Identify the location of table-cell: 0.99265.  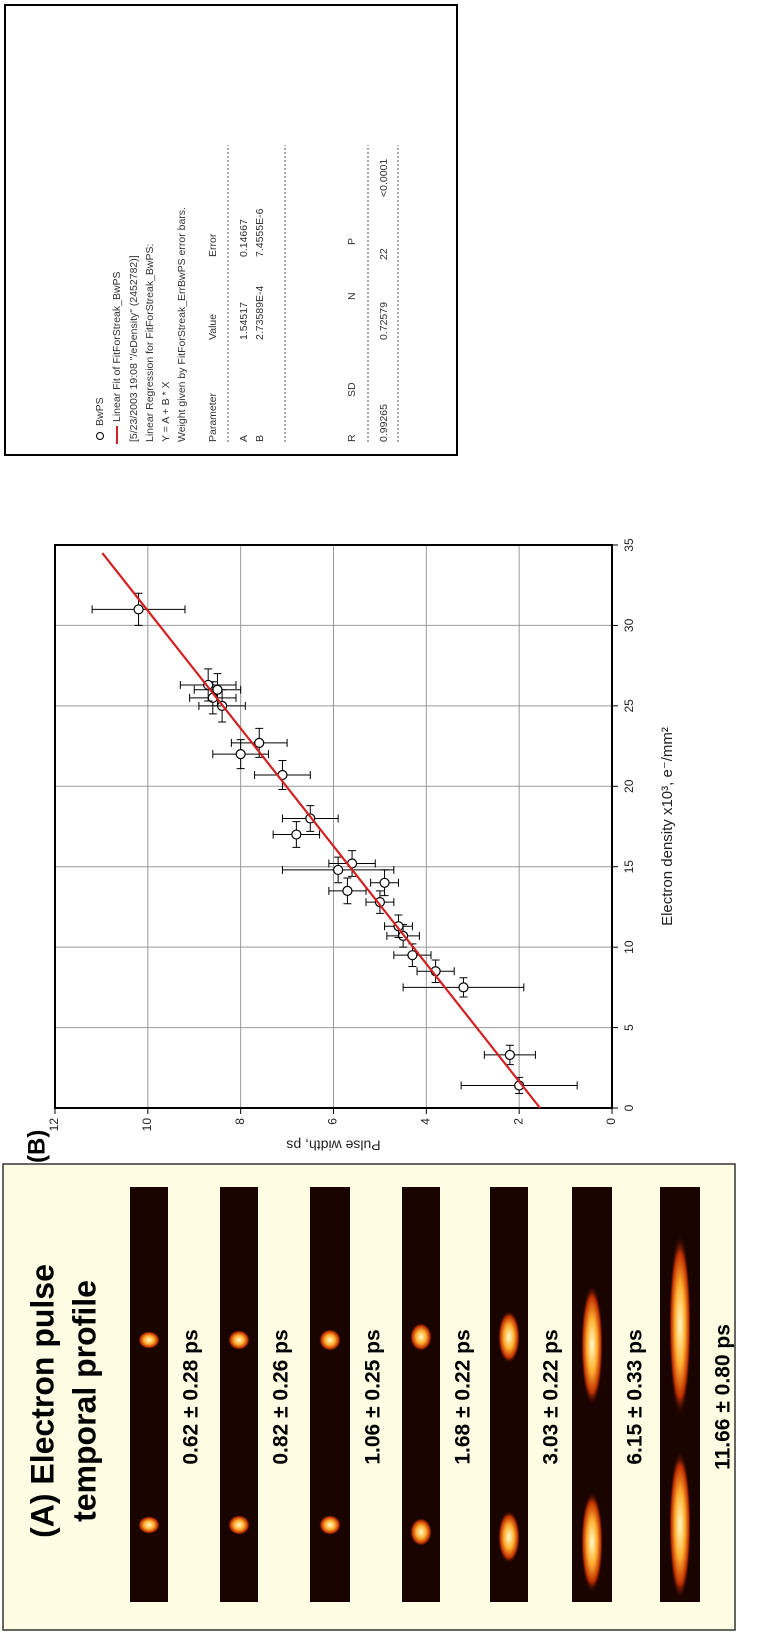
(384, 423).